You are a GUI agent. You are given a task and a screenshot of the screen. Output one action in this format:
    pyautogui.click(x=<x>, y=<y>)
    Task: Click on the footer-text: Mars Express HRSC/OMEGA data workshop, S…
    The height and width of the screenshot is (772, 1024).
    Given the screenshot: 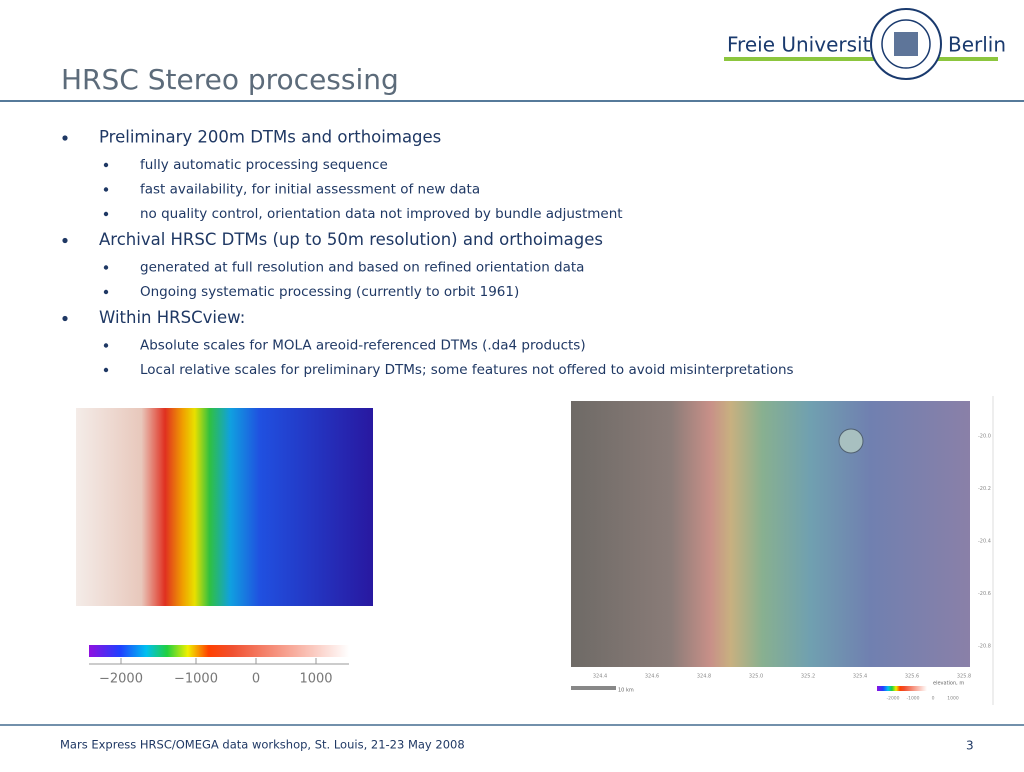 What is the action you would take?
    pyautogui.click(x=262, y=745)
    